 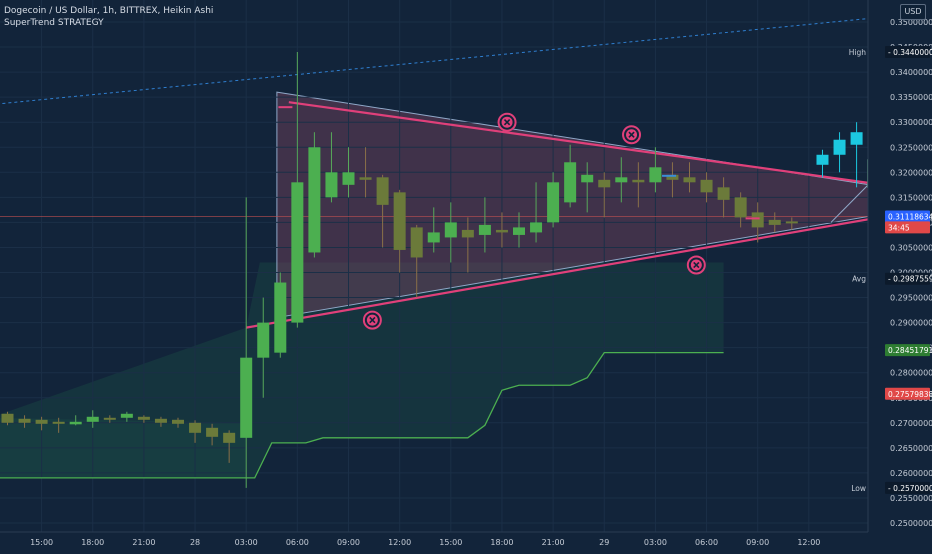 What do you see at coordinates (54, 23) in the screenshot?
I see `strategy-name: SuperTrend STRATEGY` at bounding box center [54, 23].